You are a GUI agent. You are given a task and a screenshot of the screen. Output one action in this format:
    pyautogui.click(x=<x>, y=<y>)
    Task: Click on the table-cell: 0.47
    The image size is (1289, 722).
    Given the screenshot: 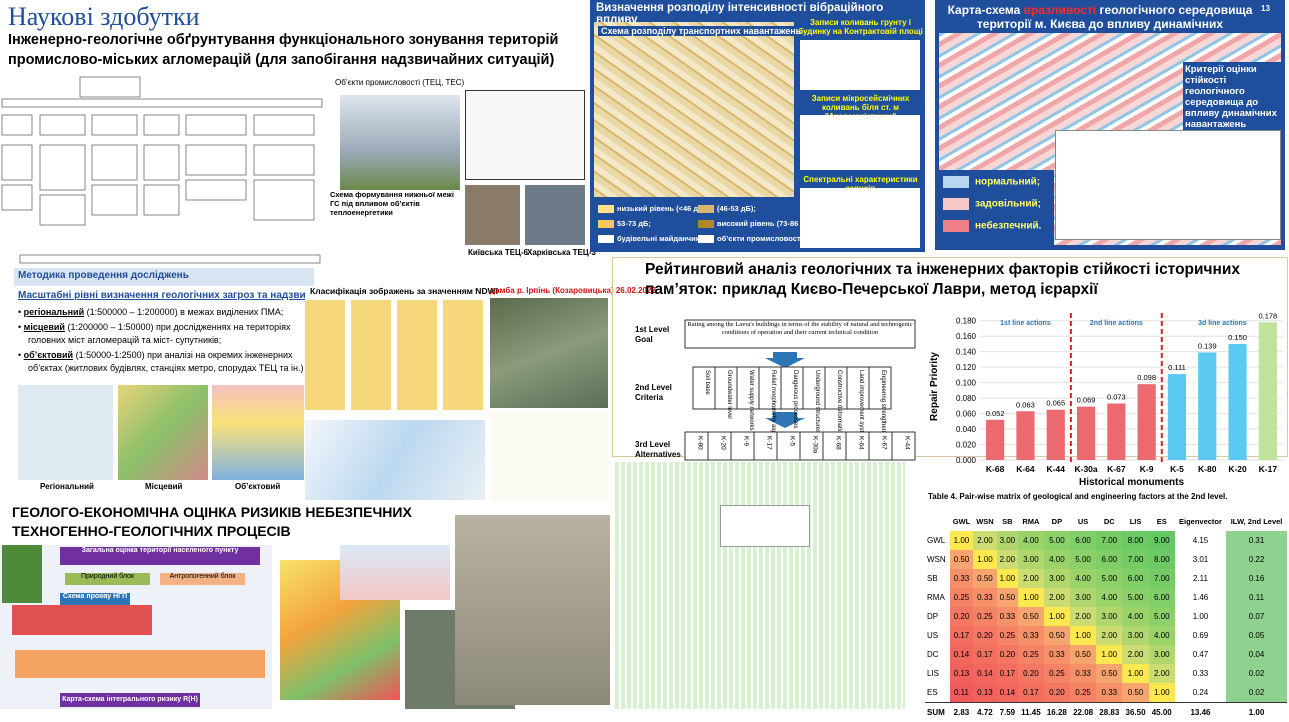 What is the action you would take?
    pyautogui.click(x=1200, y=654)
    